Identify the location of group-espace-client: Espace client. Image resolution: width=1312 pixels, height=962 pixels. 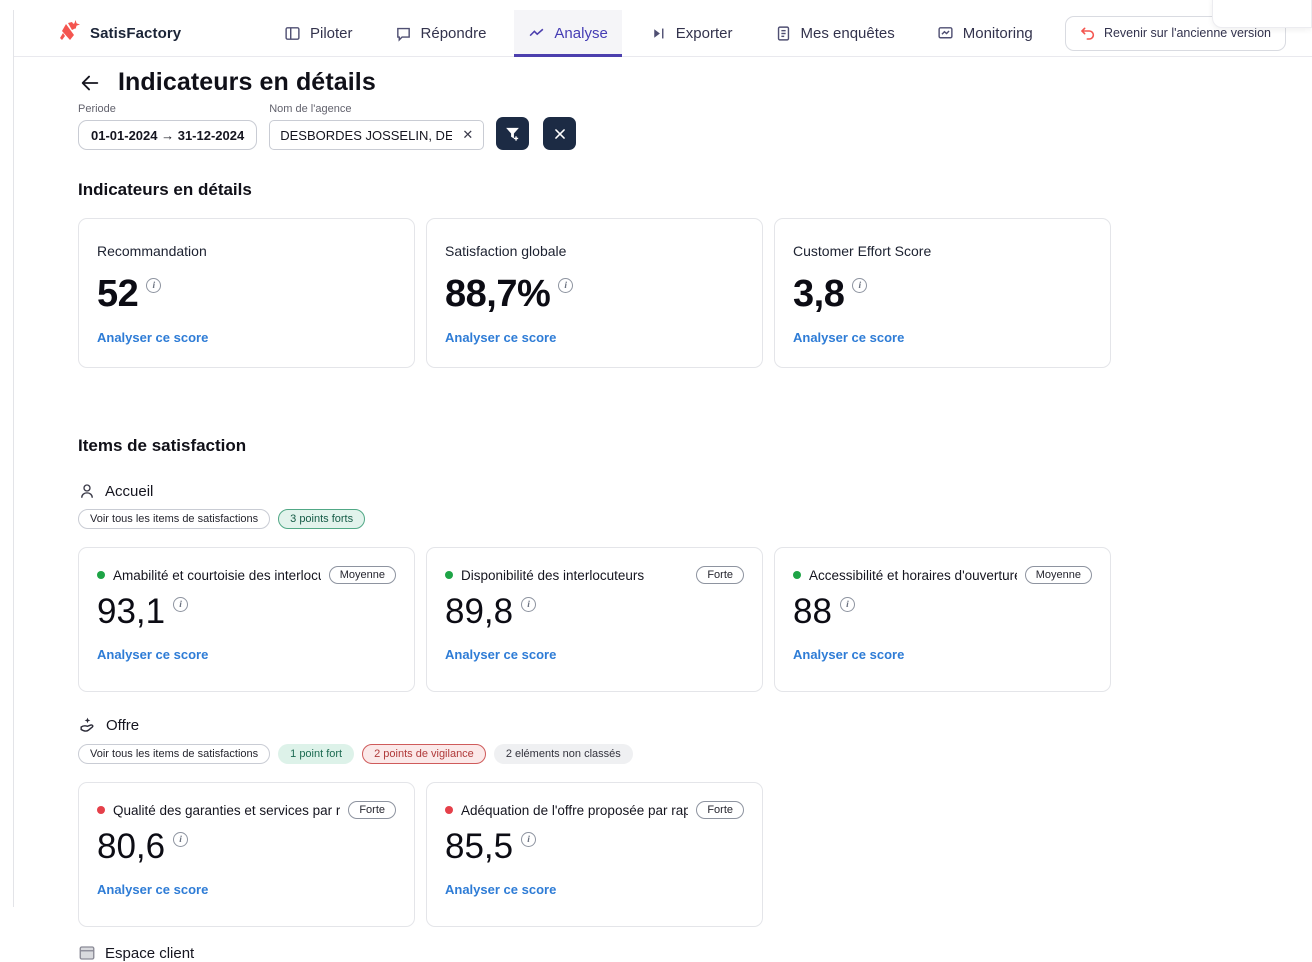
(594, 953).